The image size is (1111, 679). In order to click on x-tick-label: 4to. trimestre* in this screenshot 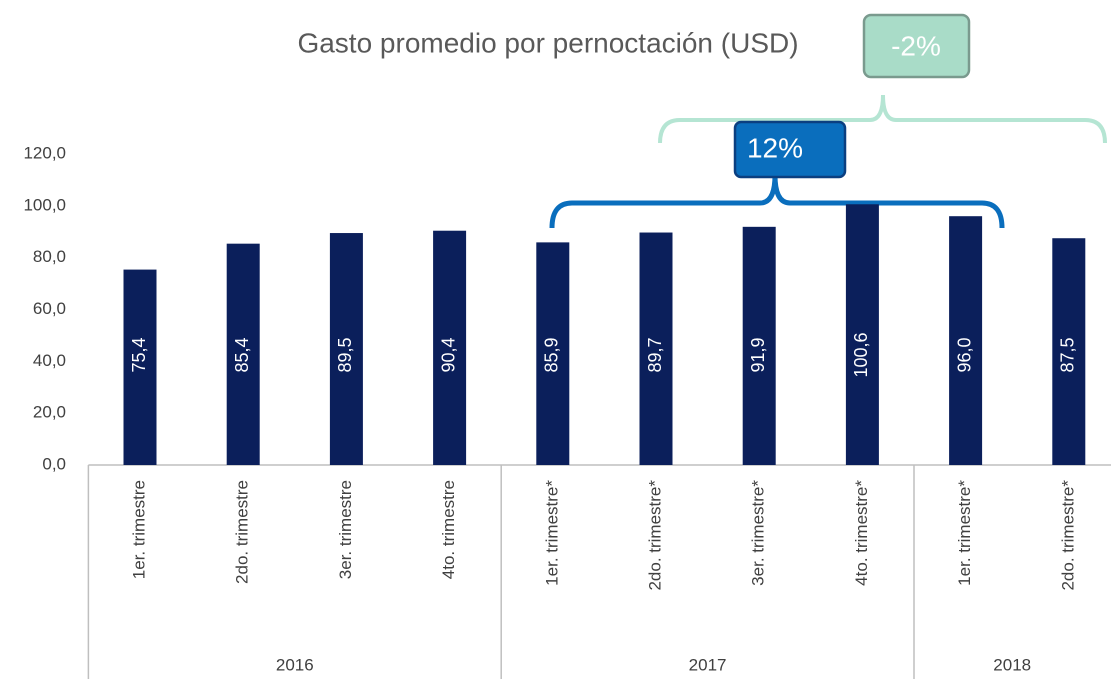, I will do `click(861, 533)`.